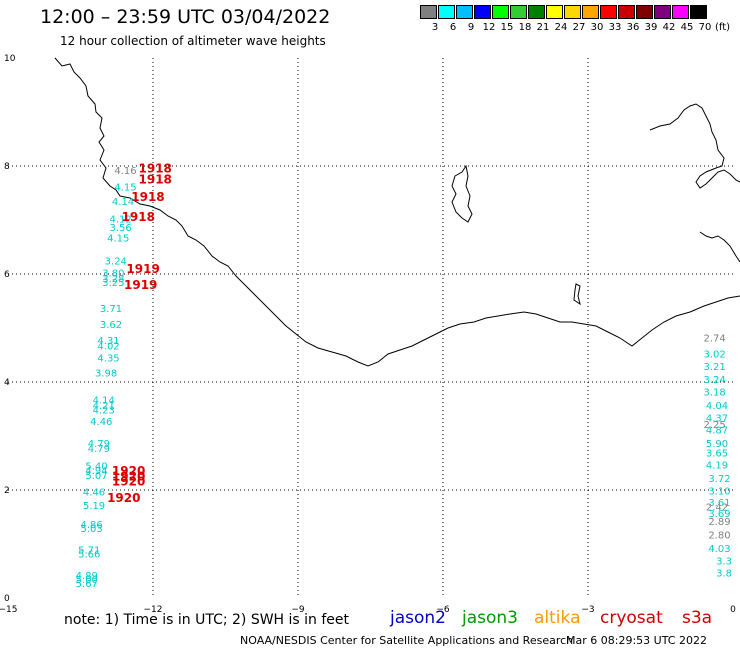 The height and width of the screenshot is (650, 740). Describe the element at coordinates (719, 479) in the screenshot. I see `wave-height-value: 3.72` at that location.